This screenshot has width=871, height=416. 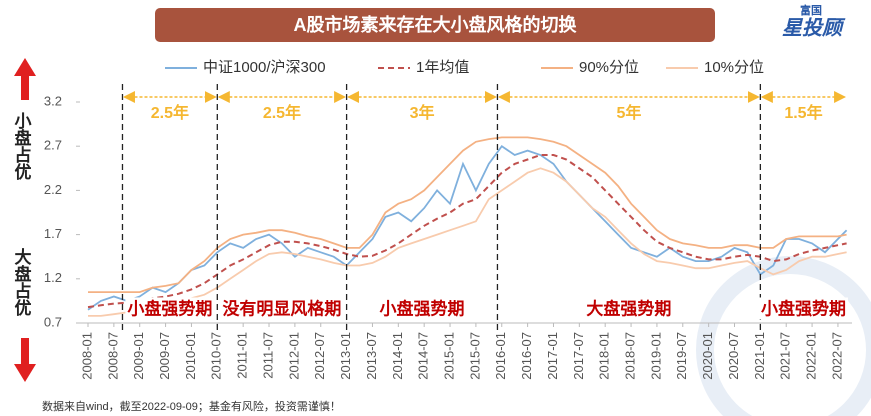 What do you see at coordinates (86, 356) in the screenshot?
I see `x-tick-label: 2008-01` at bounding box center [86, 356].